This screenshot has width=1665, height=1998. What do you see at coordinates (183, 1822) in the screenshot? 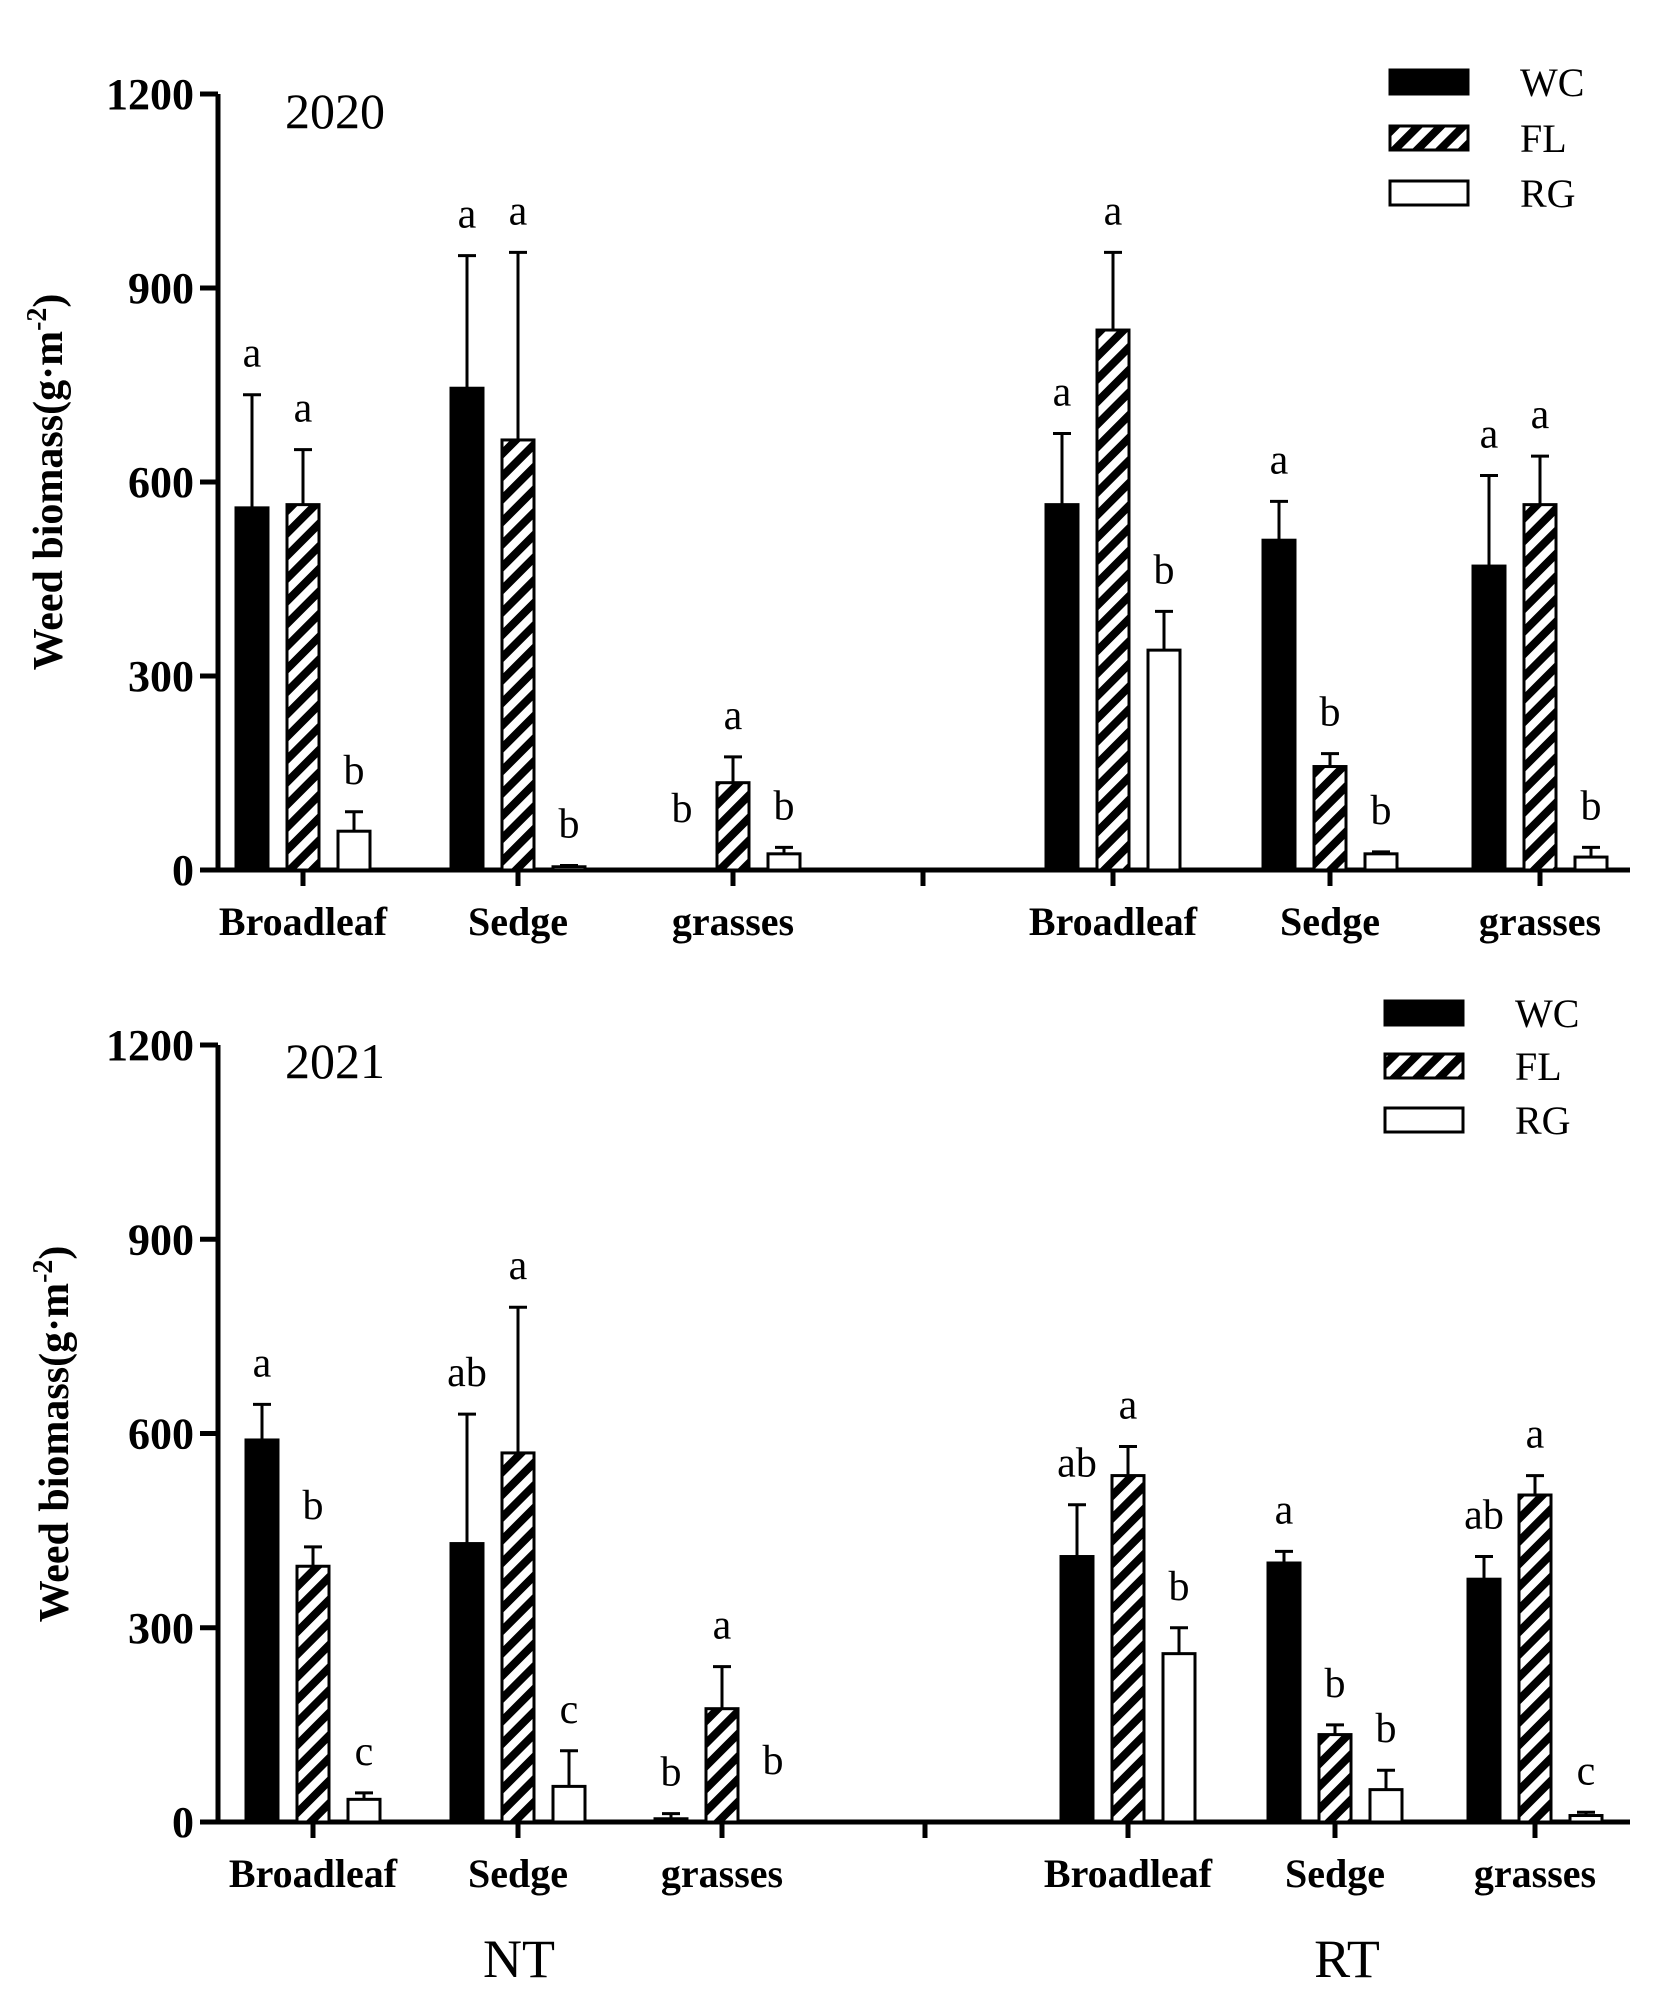
I see `y-tick-label: 0` at bounding box center [183, 1822].